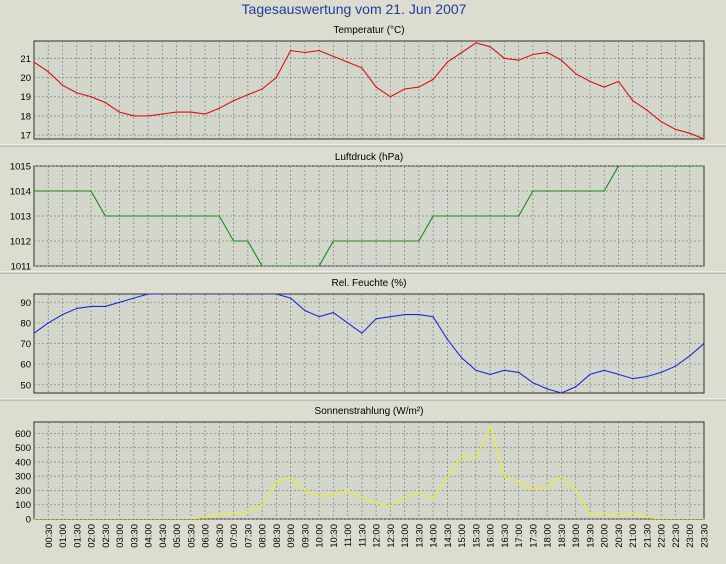 The image size is (726, 564). Describe the element at coordinates (619, 536) in the screenshot. I see `x-tick-label: 20:30` at that location.